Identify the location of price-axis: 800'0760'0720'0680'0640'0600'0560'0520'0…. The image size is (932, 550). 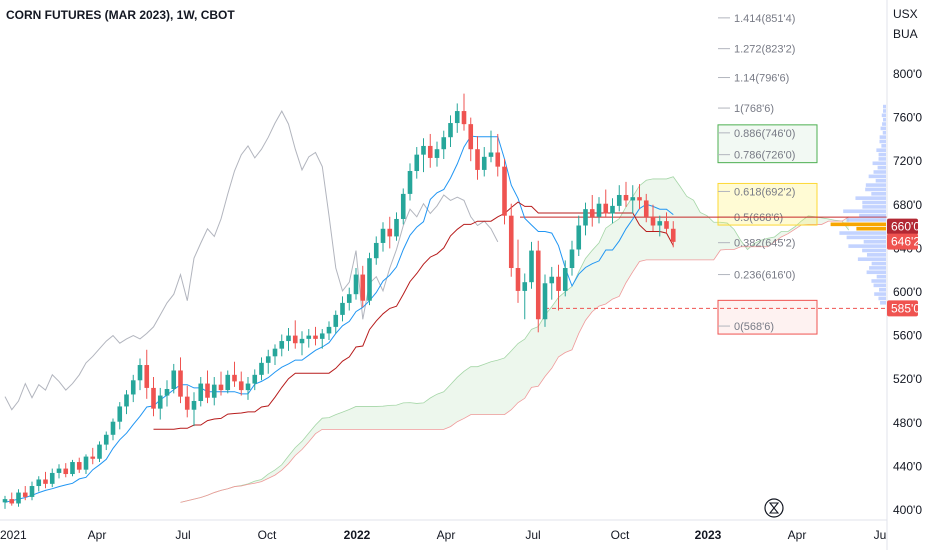
(907, 292).